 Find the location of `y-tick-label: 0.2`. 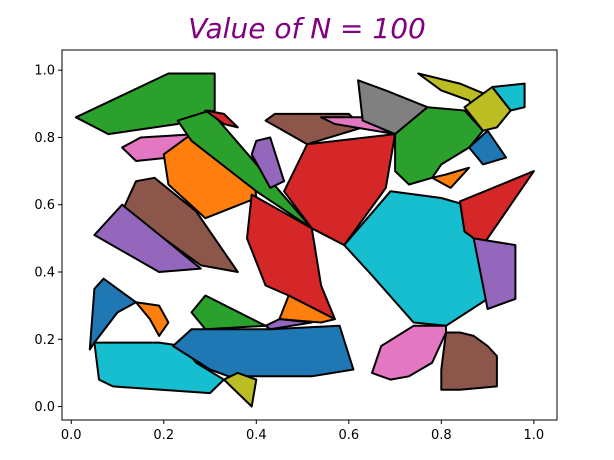

y-tick-label: 0.2 is located at coordinates (44, 340).